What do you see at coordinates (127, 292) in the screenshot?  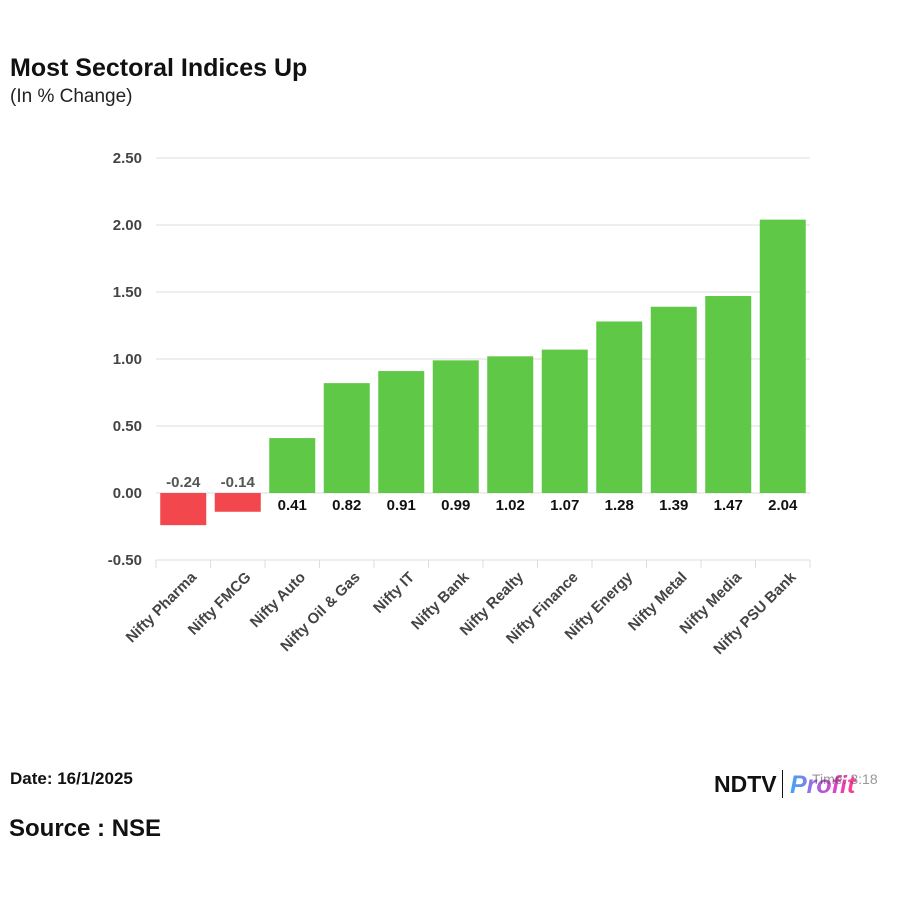 I see `y-tick-label: 1.50` at bounding box center [127, 292].